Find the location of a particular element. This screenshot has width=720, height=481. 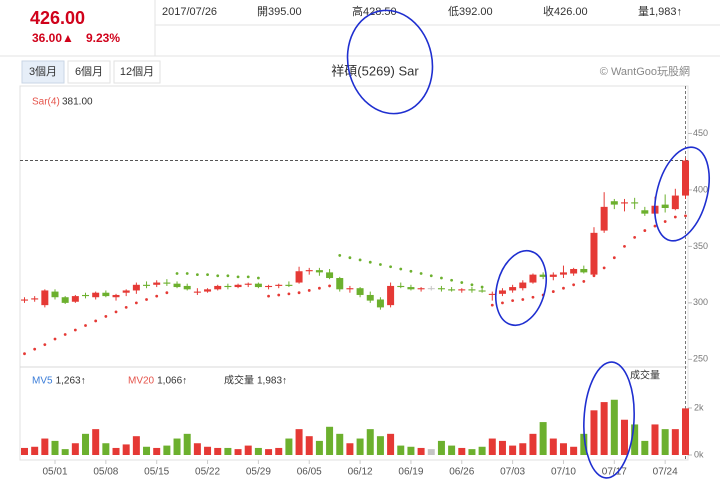

y-tick-label: 400 is located at coordinates (700, 189).